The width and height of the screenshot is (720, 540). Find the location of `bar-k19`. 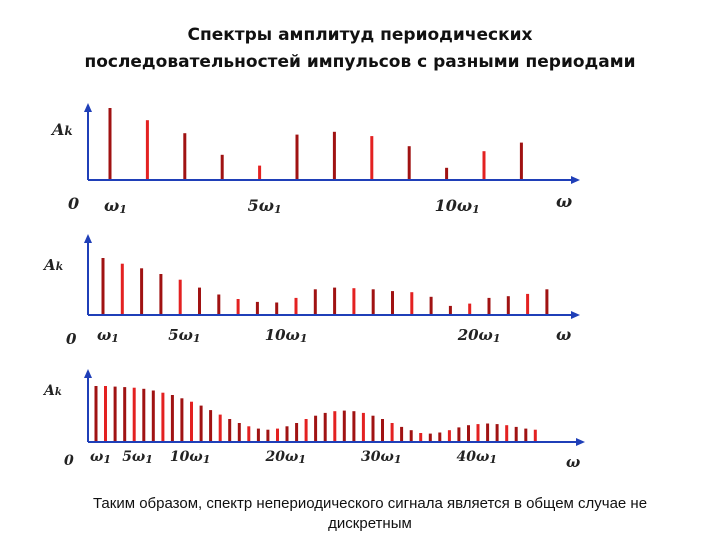

bar-k19 is located at coordinates (450, 310).